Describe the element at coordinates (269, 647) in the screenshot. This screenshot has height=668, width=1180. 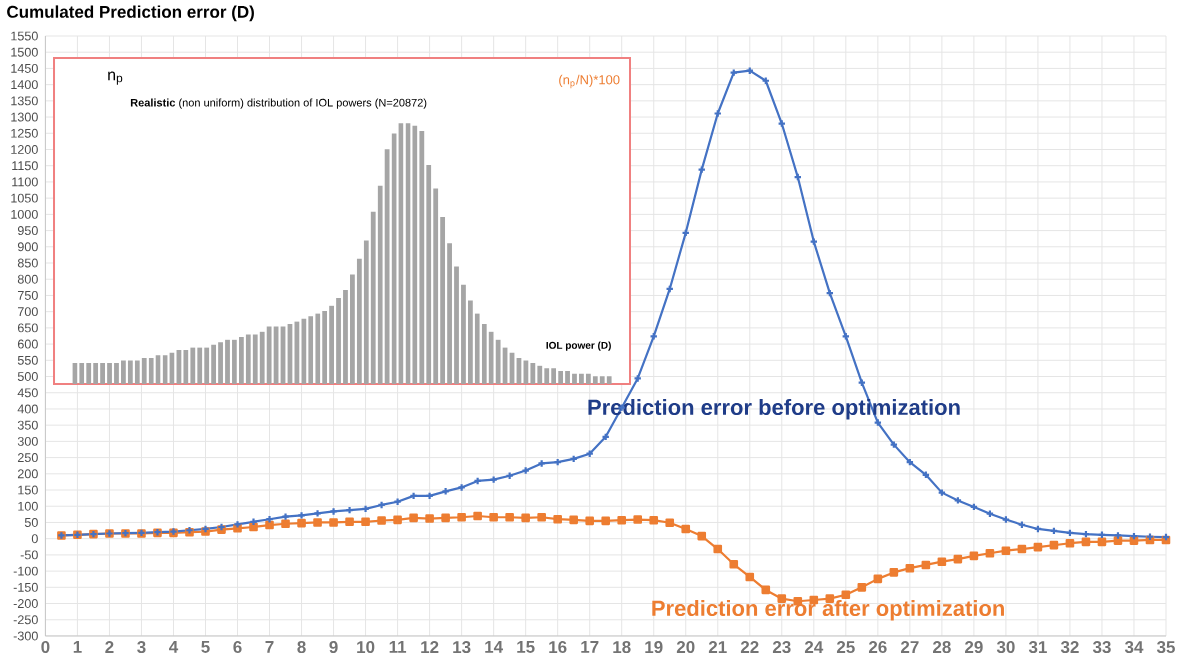
I see `x-tick-label: 7` at that location.